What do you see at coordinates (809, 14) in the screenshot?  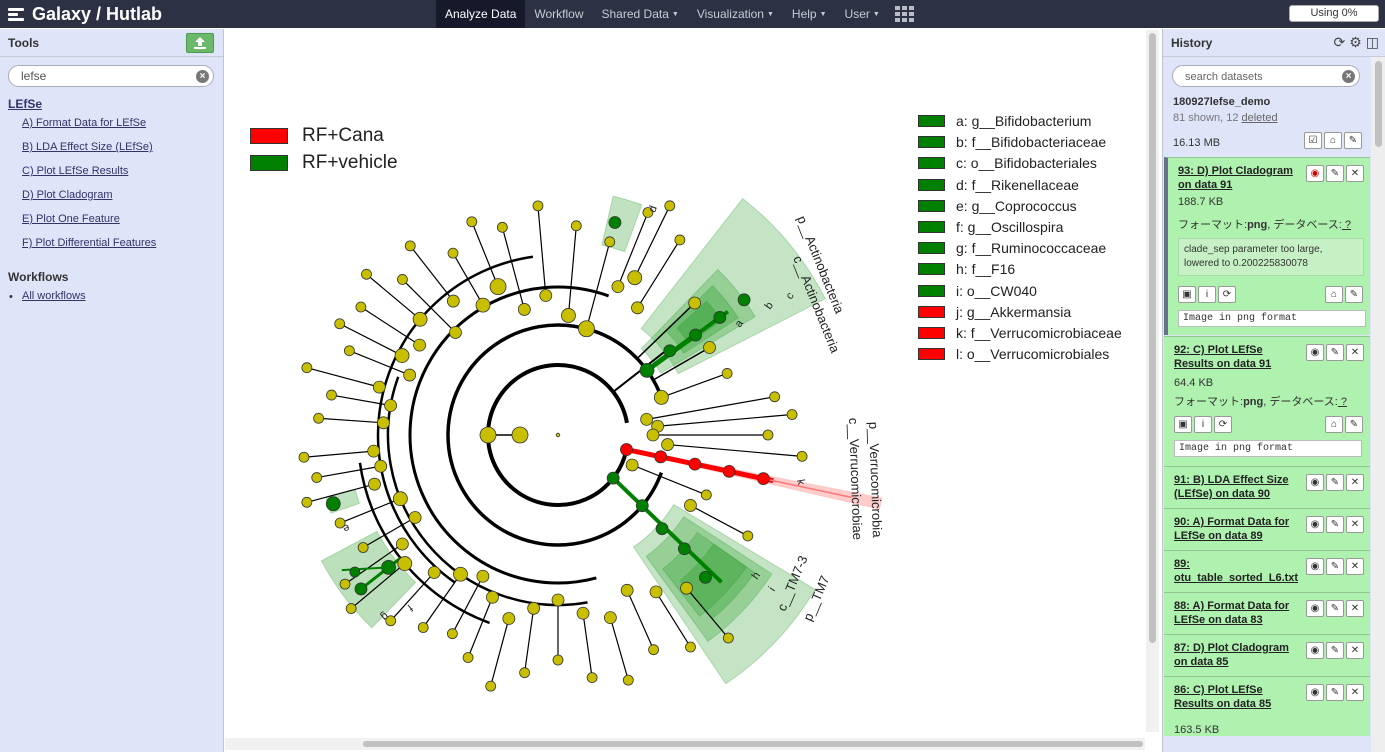 I see `nav-tab-help: Help ▼` at bounding box center [809, 14].